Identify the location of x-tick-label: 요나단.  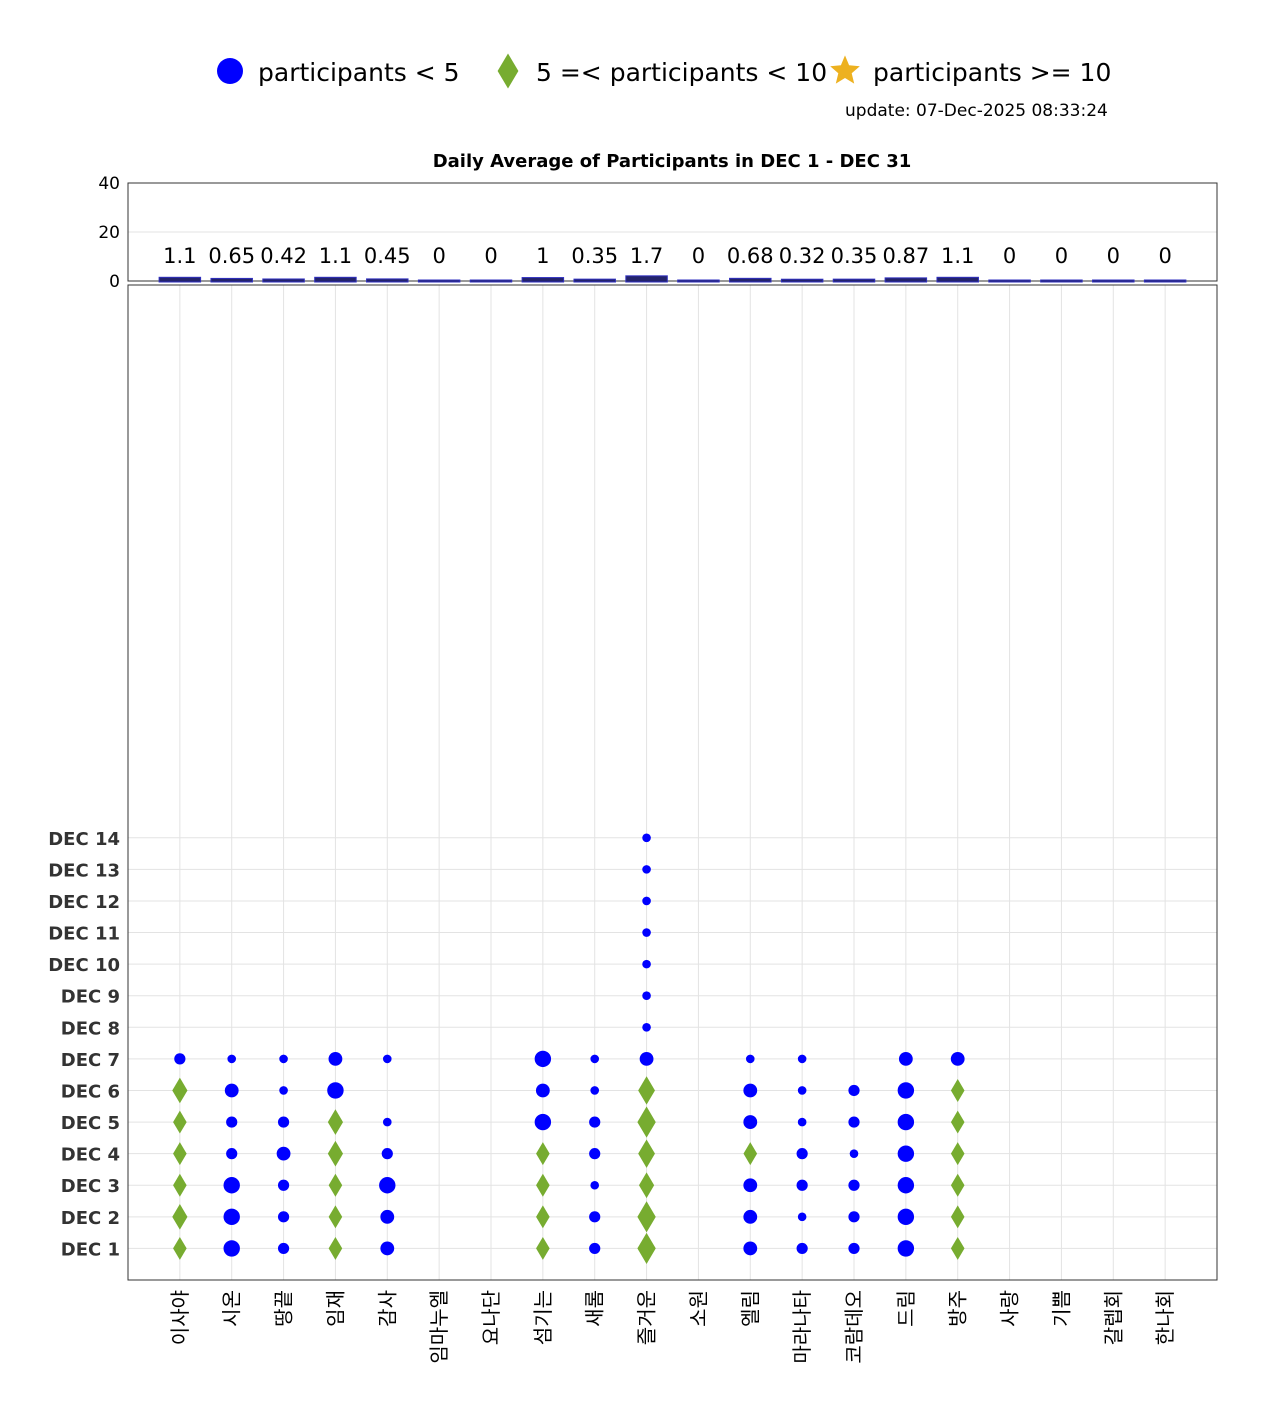
(491, 1317).